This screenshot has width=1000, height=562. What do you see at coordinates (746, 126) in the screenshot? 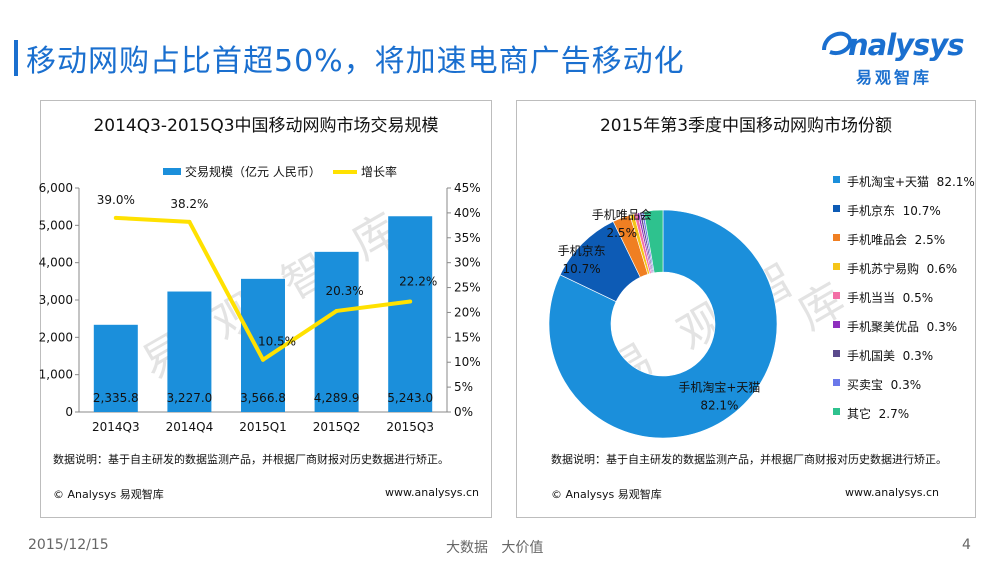
I see `donut-chart-title: 2015年第3季度中国移动网购市场份额` at bounding box center [746, 126].